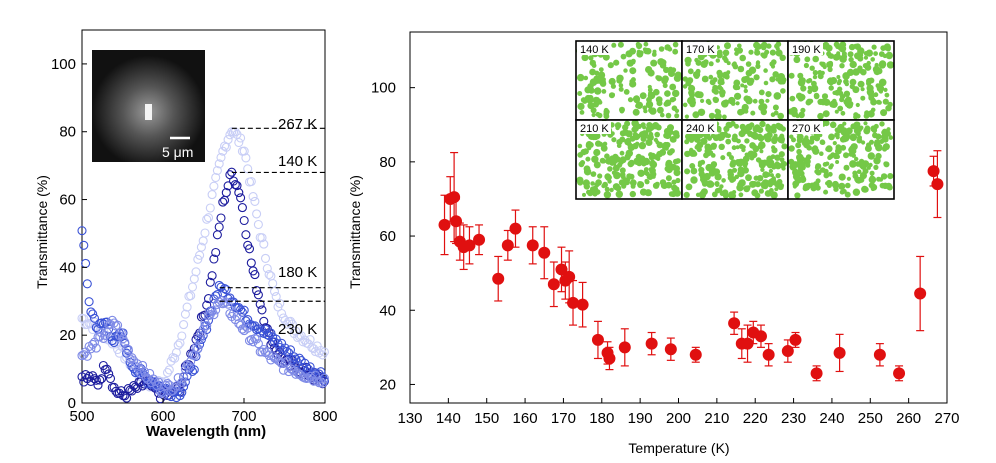 This screenshot has height=463, width=996. What do you see at coordinates (355, 232) in the screenshot?
I see `right-y-axis-label: Transmittance (%)` at bounding box center [355, 232].